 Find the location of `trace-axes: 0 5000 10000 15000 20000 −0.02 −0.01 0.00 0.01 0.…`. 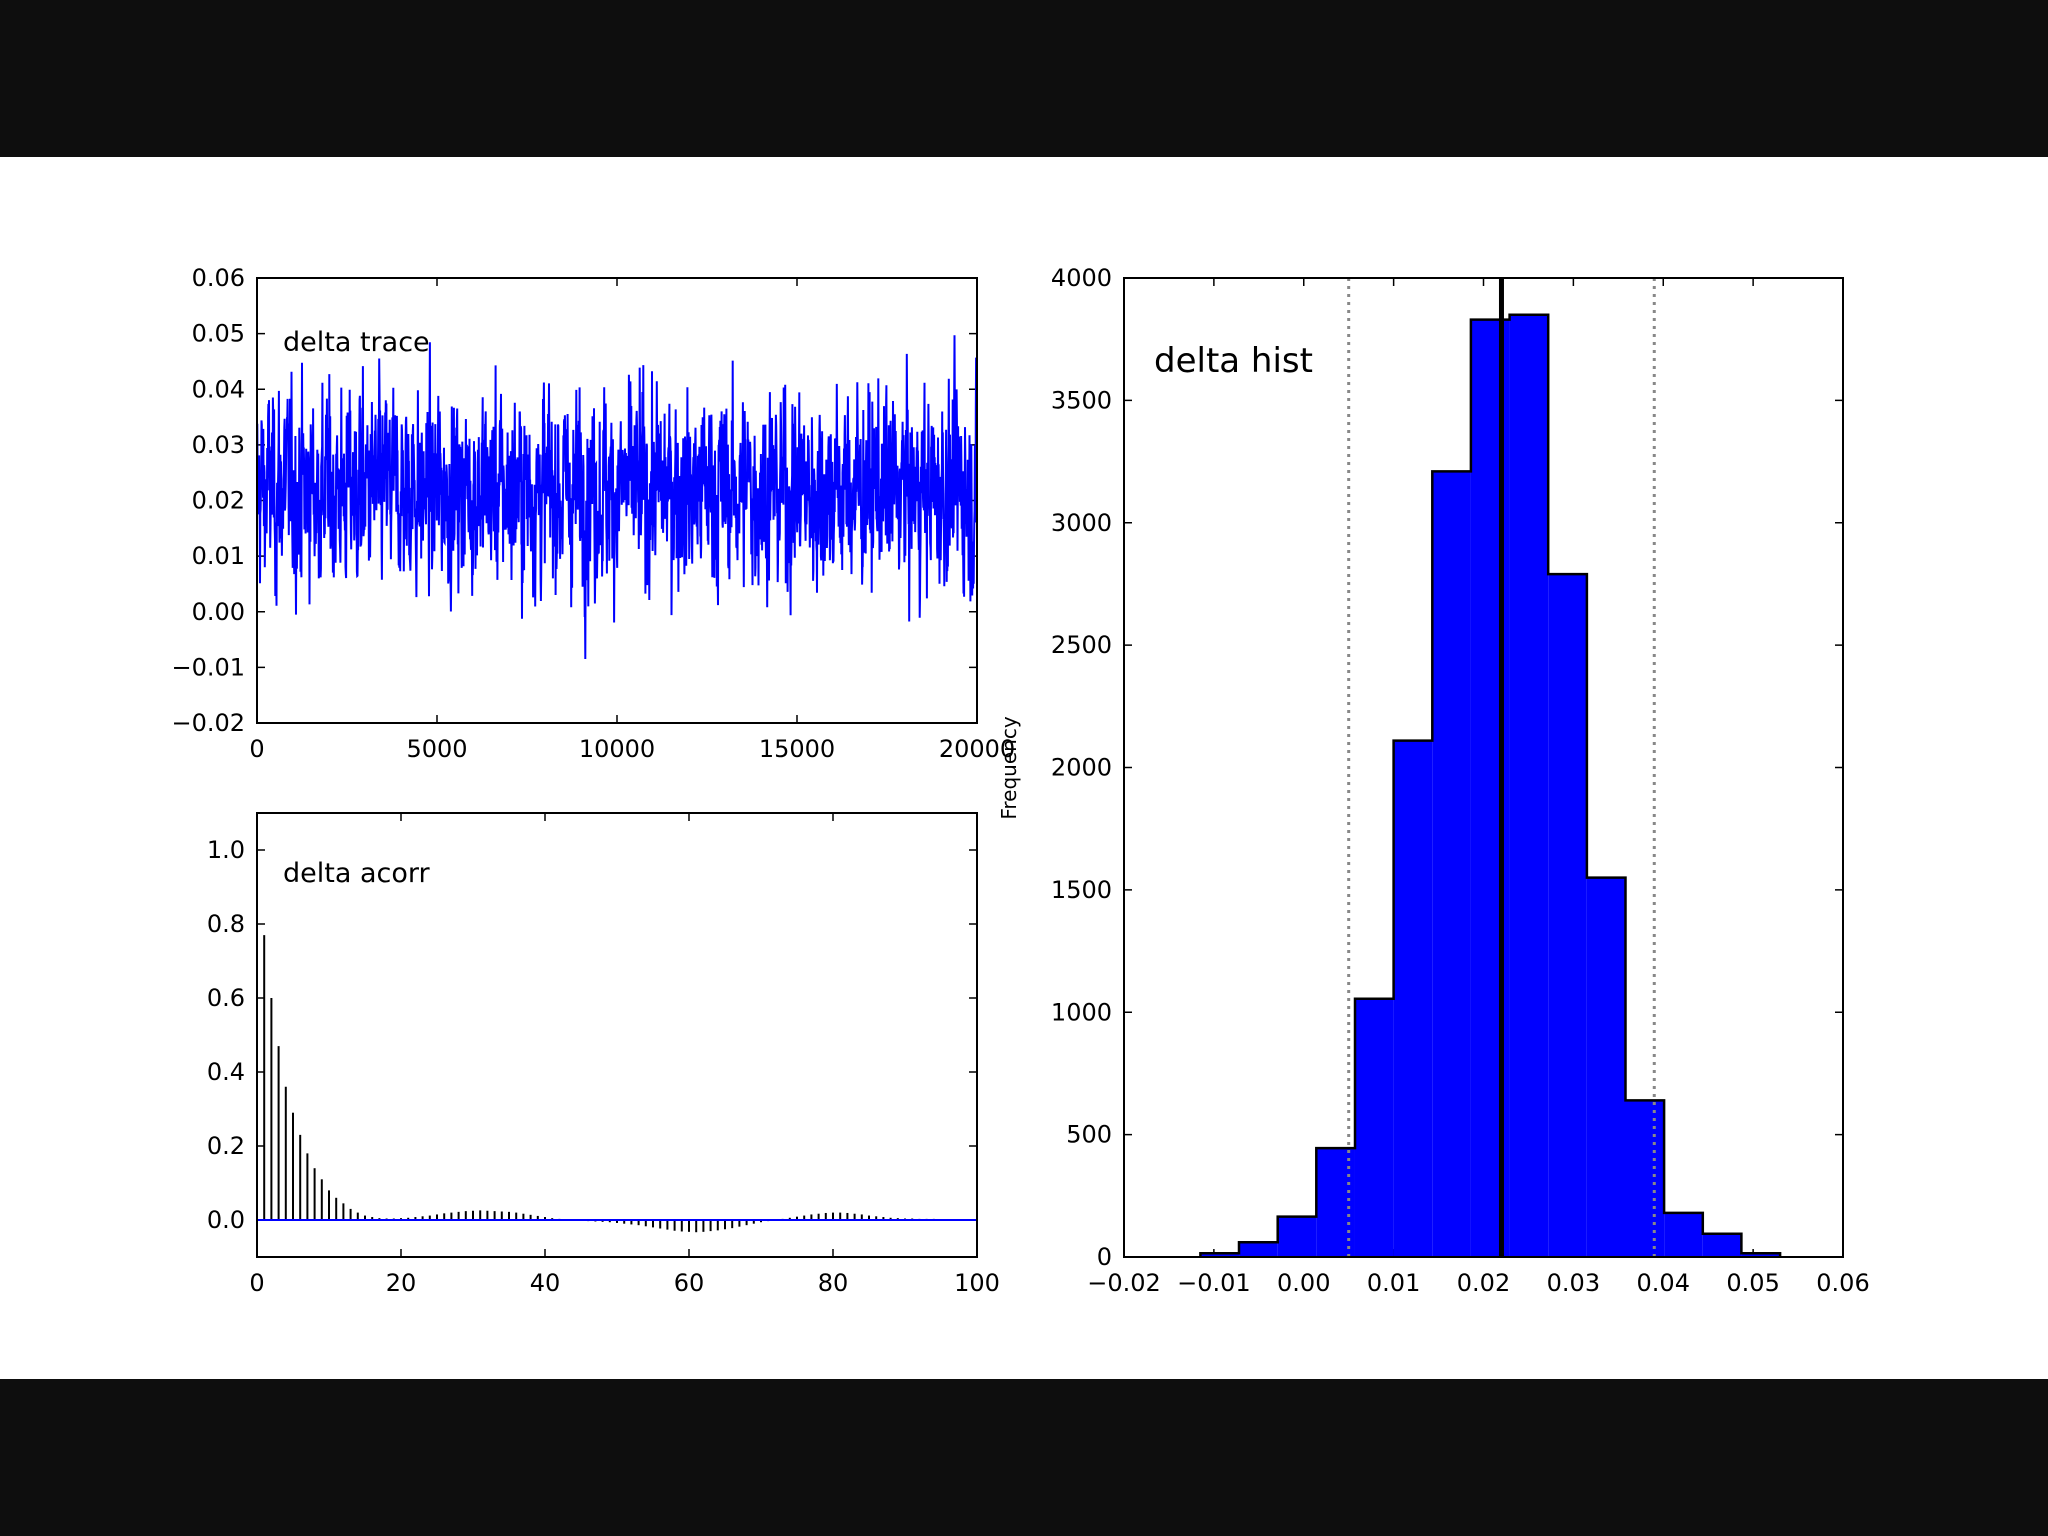

trace-axes: 0 5000 10000 15000 20000 −0.02 −0.01 0.00 0.01 0.… is located at coordinates (593, 513).